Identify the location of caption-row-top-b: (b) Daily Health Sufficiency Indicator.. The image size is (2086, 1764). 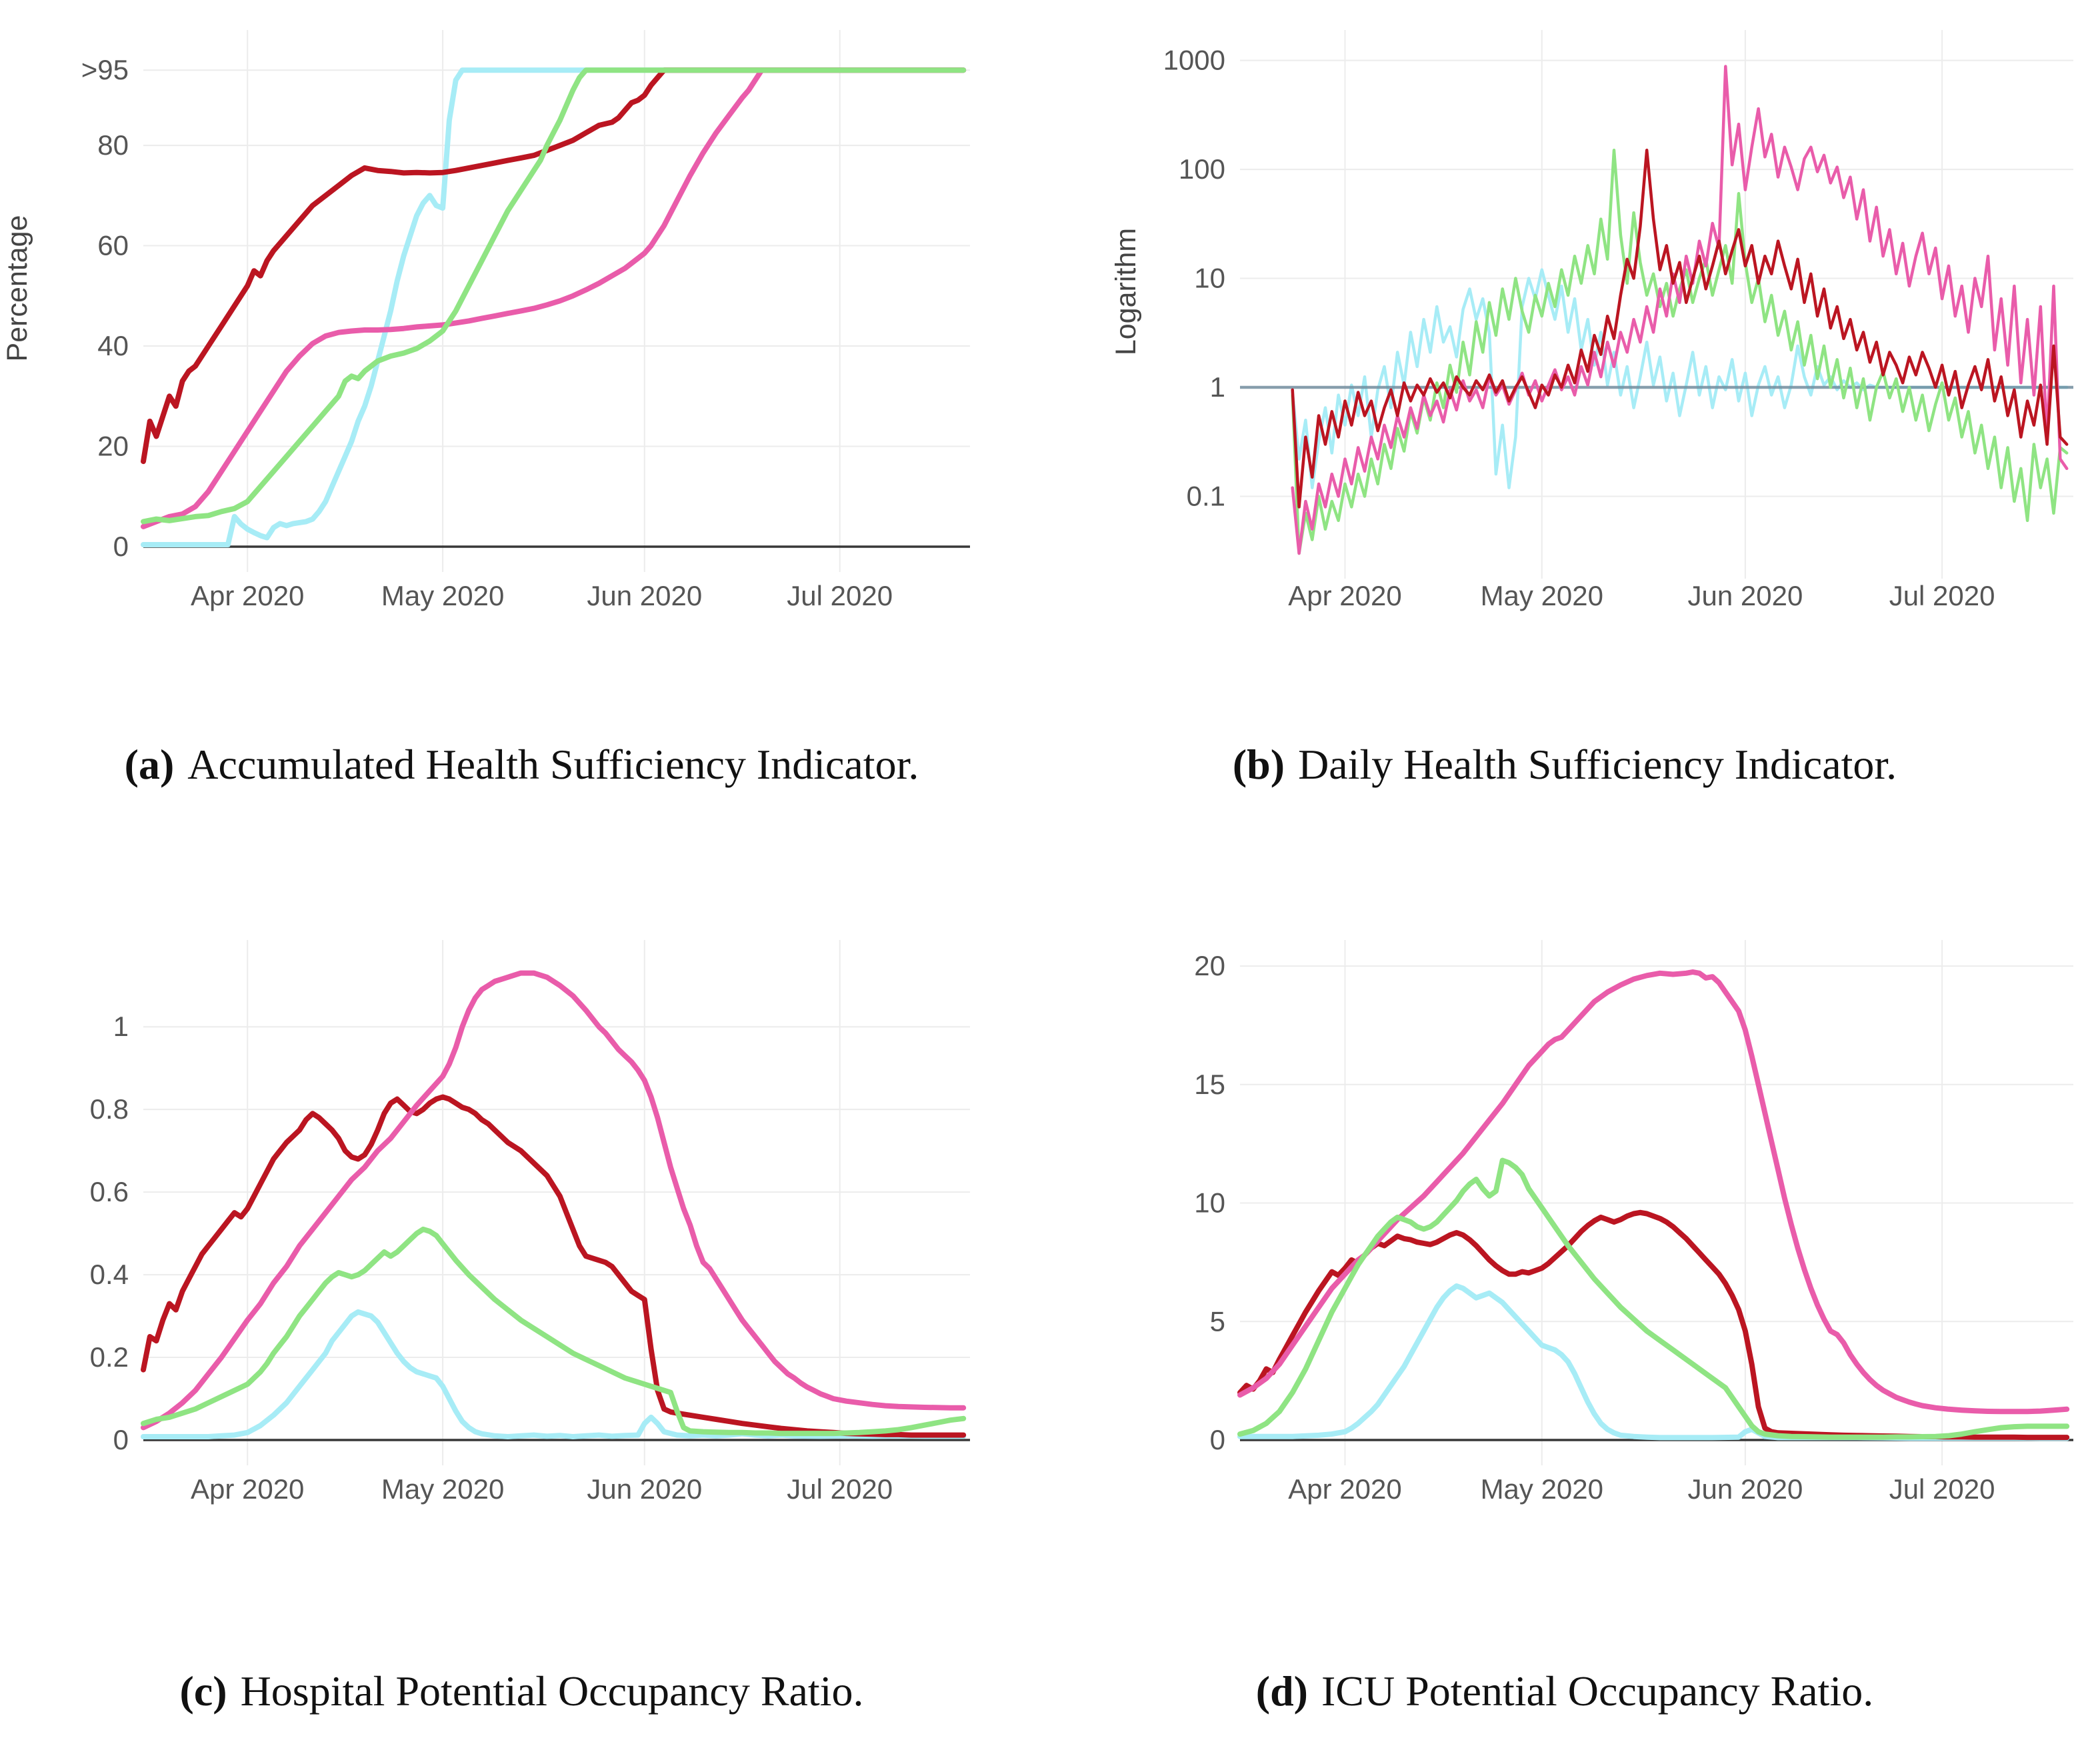
(1564, 746).